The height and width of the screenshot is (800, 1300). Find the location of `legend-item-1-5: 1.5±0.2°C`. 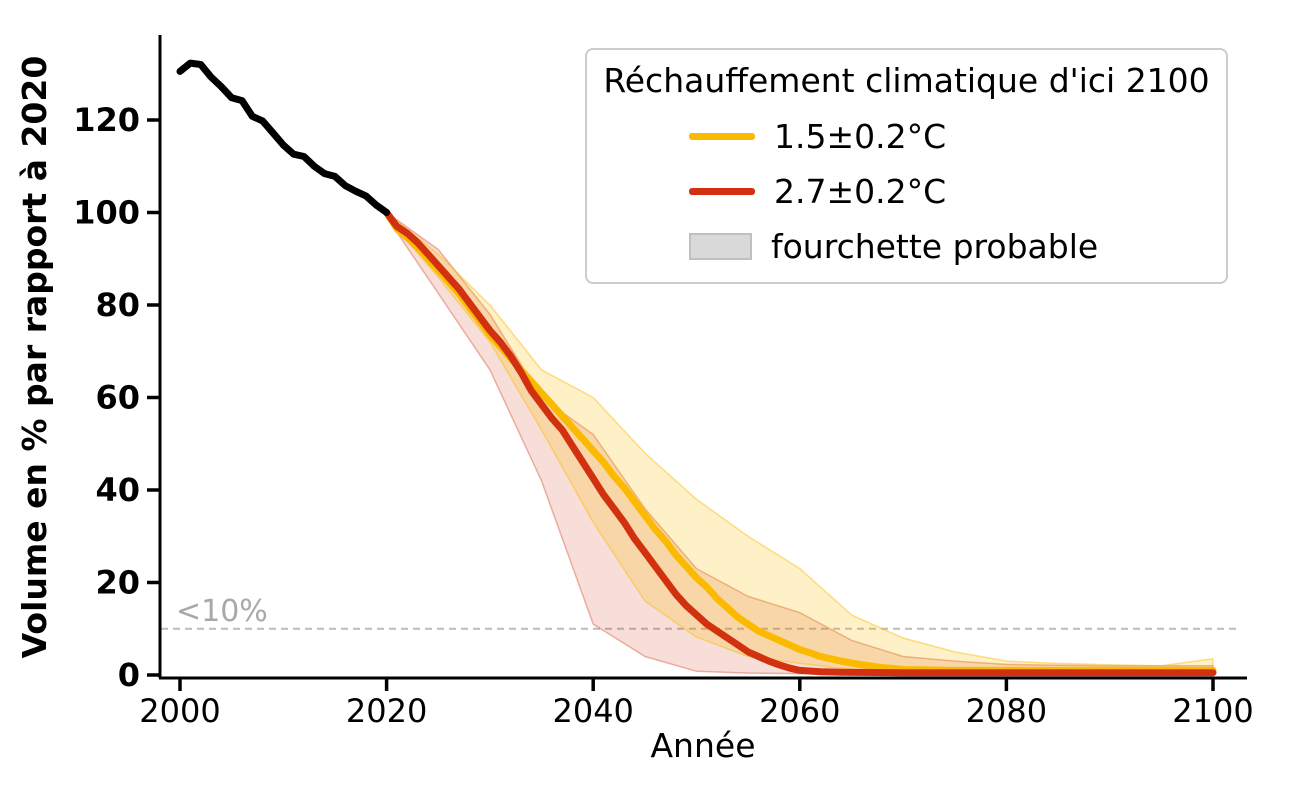

legend-item-1-5: 1.5±0.2°C is located at coordinates (906, 136).